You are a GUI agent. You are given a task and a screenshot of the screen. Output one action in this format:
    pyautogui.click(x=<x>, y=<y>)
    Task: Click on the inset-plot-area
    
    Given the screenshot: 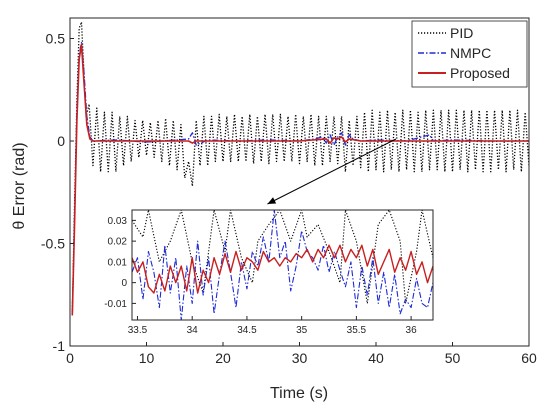 What is the action you would take?
    pyautogui.click(x=282, y=265)
    